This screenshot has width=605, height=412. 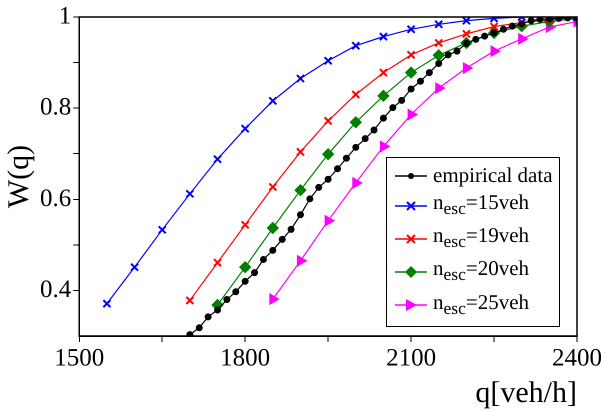 What do you see at coordinates (411, 358) in the screenshot?
I see `x-tick-label: 2100` at bounding box center [411, 358].